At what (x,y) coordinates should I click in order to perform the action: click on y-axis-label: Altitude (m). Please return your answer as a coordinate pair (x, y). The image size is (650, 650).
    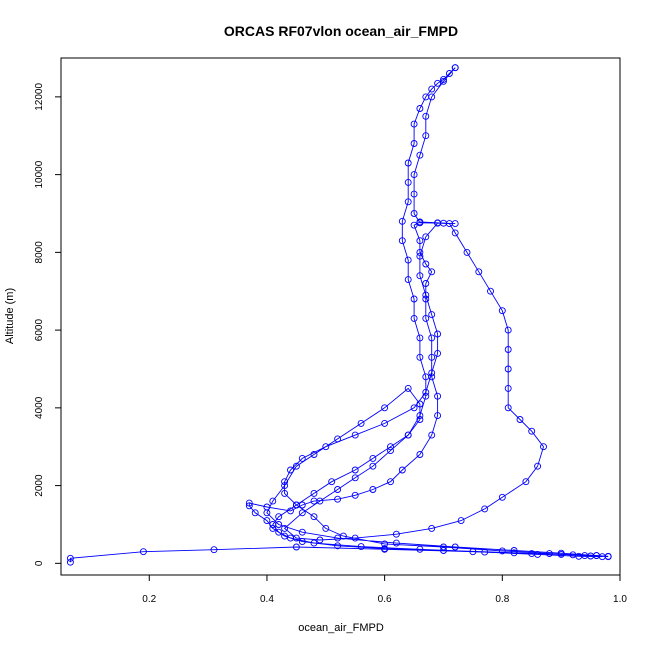
    Looking at the image, I should click on (10, 316).